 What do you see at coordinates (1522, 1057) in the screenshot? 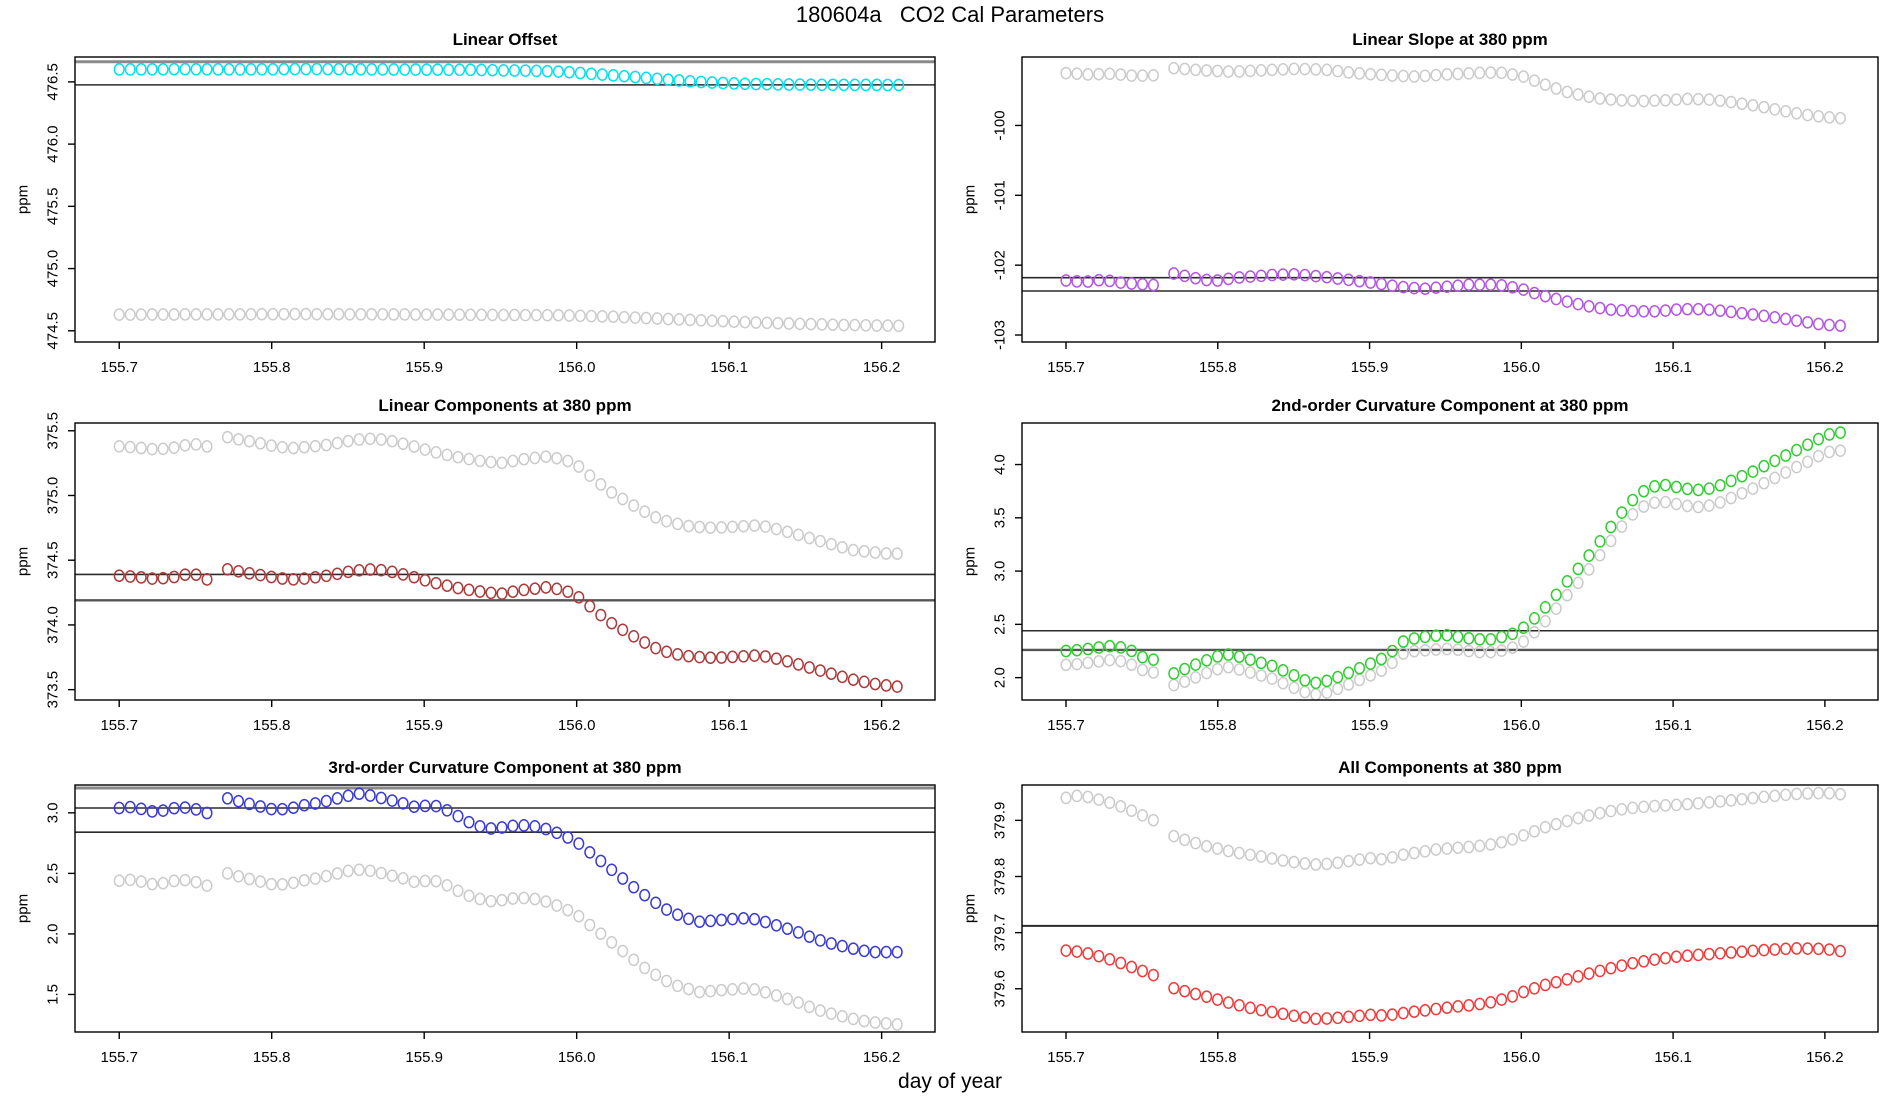
I see `x-tick-label: 156.0` at bounding box center [1522, 1057].